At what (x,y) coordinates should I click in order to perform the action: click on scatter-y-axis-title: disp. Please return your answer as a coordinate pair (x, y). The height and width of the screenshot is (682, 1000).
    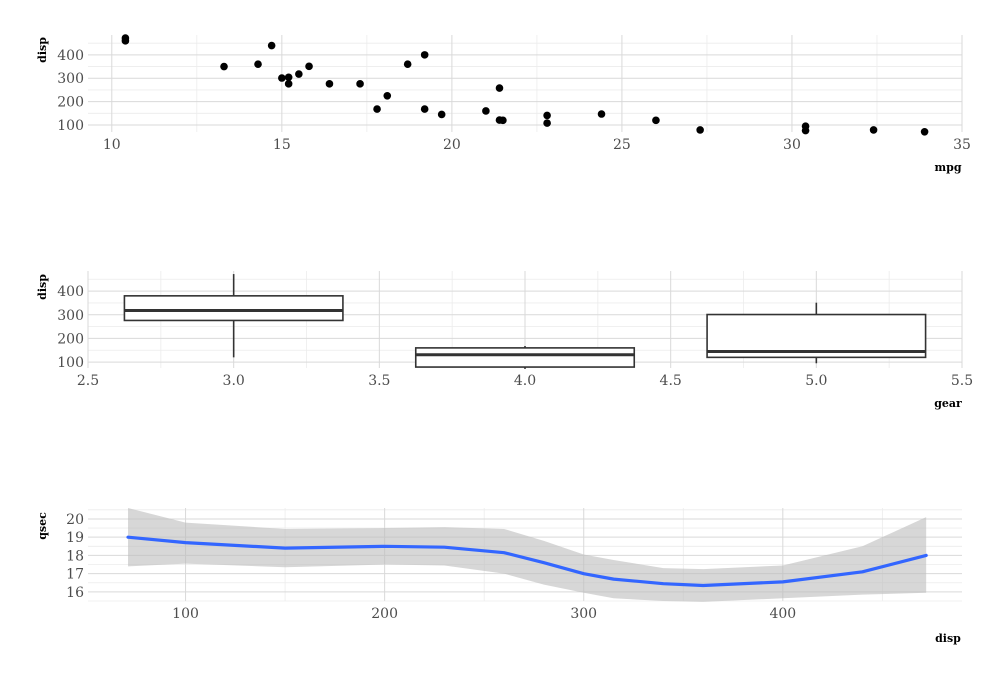
    Looking at the image, I should click on (42, 50).